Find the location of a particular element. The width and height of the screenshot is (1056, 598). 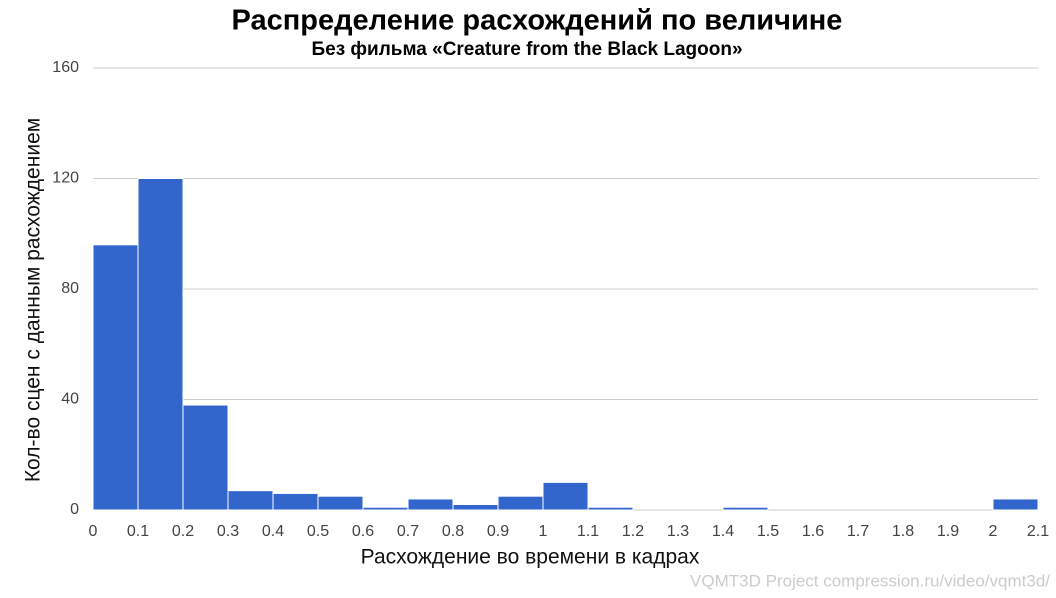

x-axis-label: Расхождение во времени в кадрах is located at coordinates (530, 557).